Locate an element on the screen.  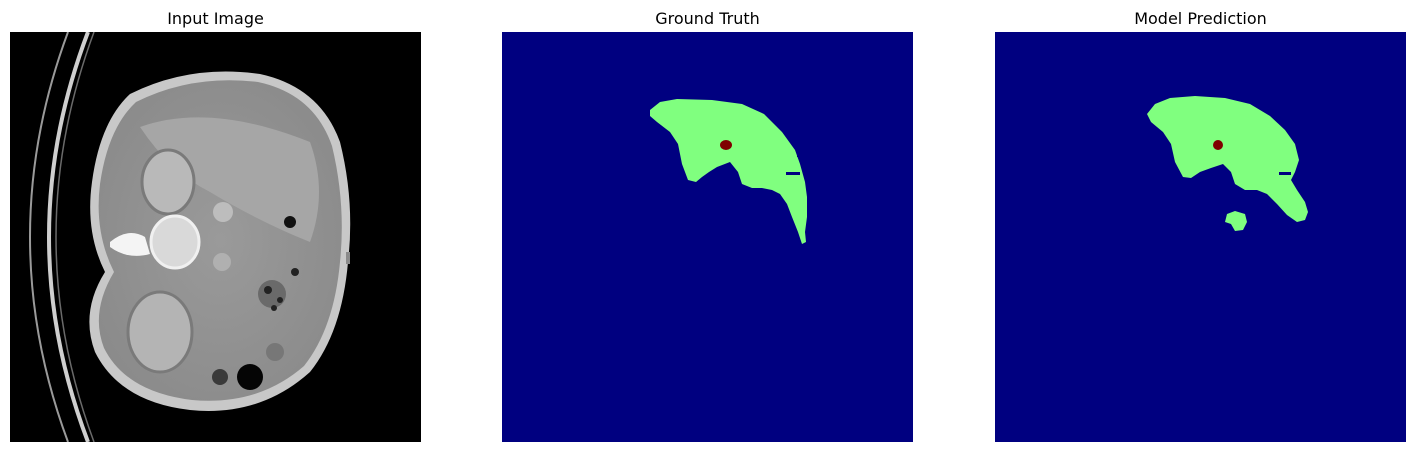
ground-truth-title: Ground Truth is located at coordinates (707, 18).